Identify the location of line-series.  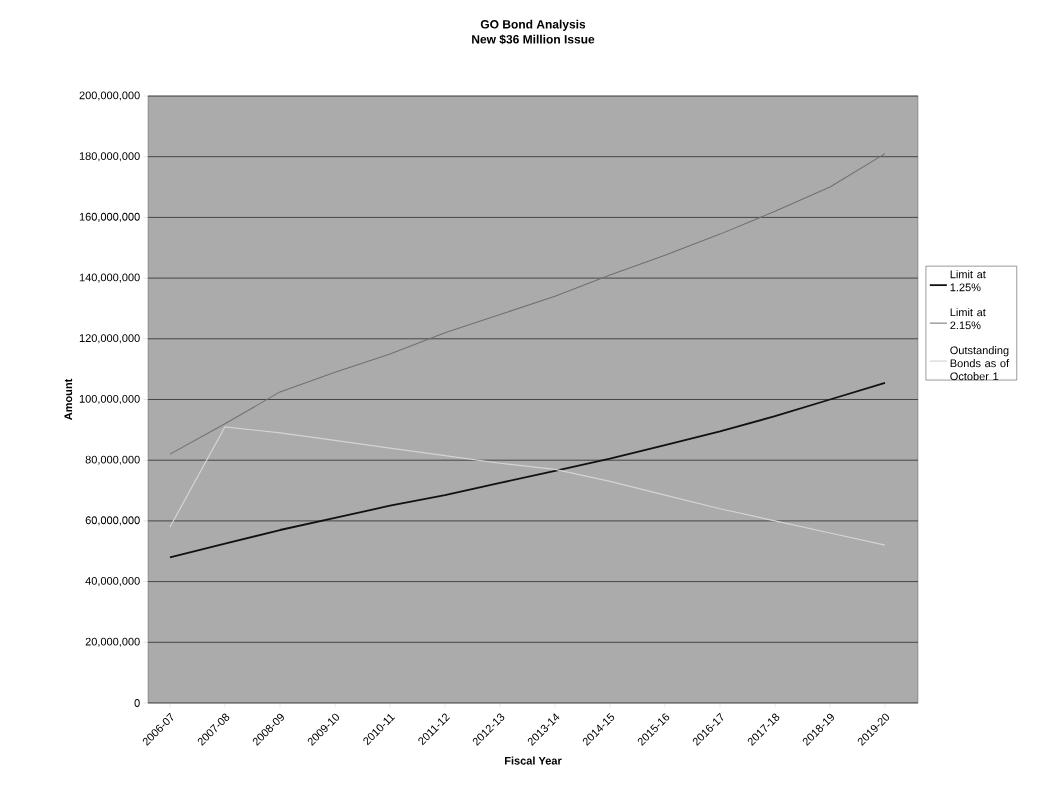
(527, 486).